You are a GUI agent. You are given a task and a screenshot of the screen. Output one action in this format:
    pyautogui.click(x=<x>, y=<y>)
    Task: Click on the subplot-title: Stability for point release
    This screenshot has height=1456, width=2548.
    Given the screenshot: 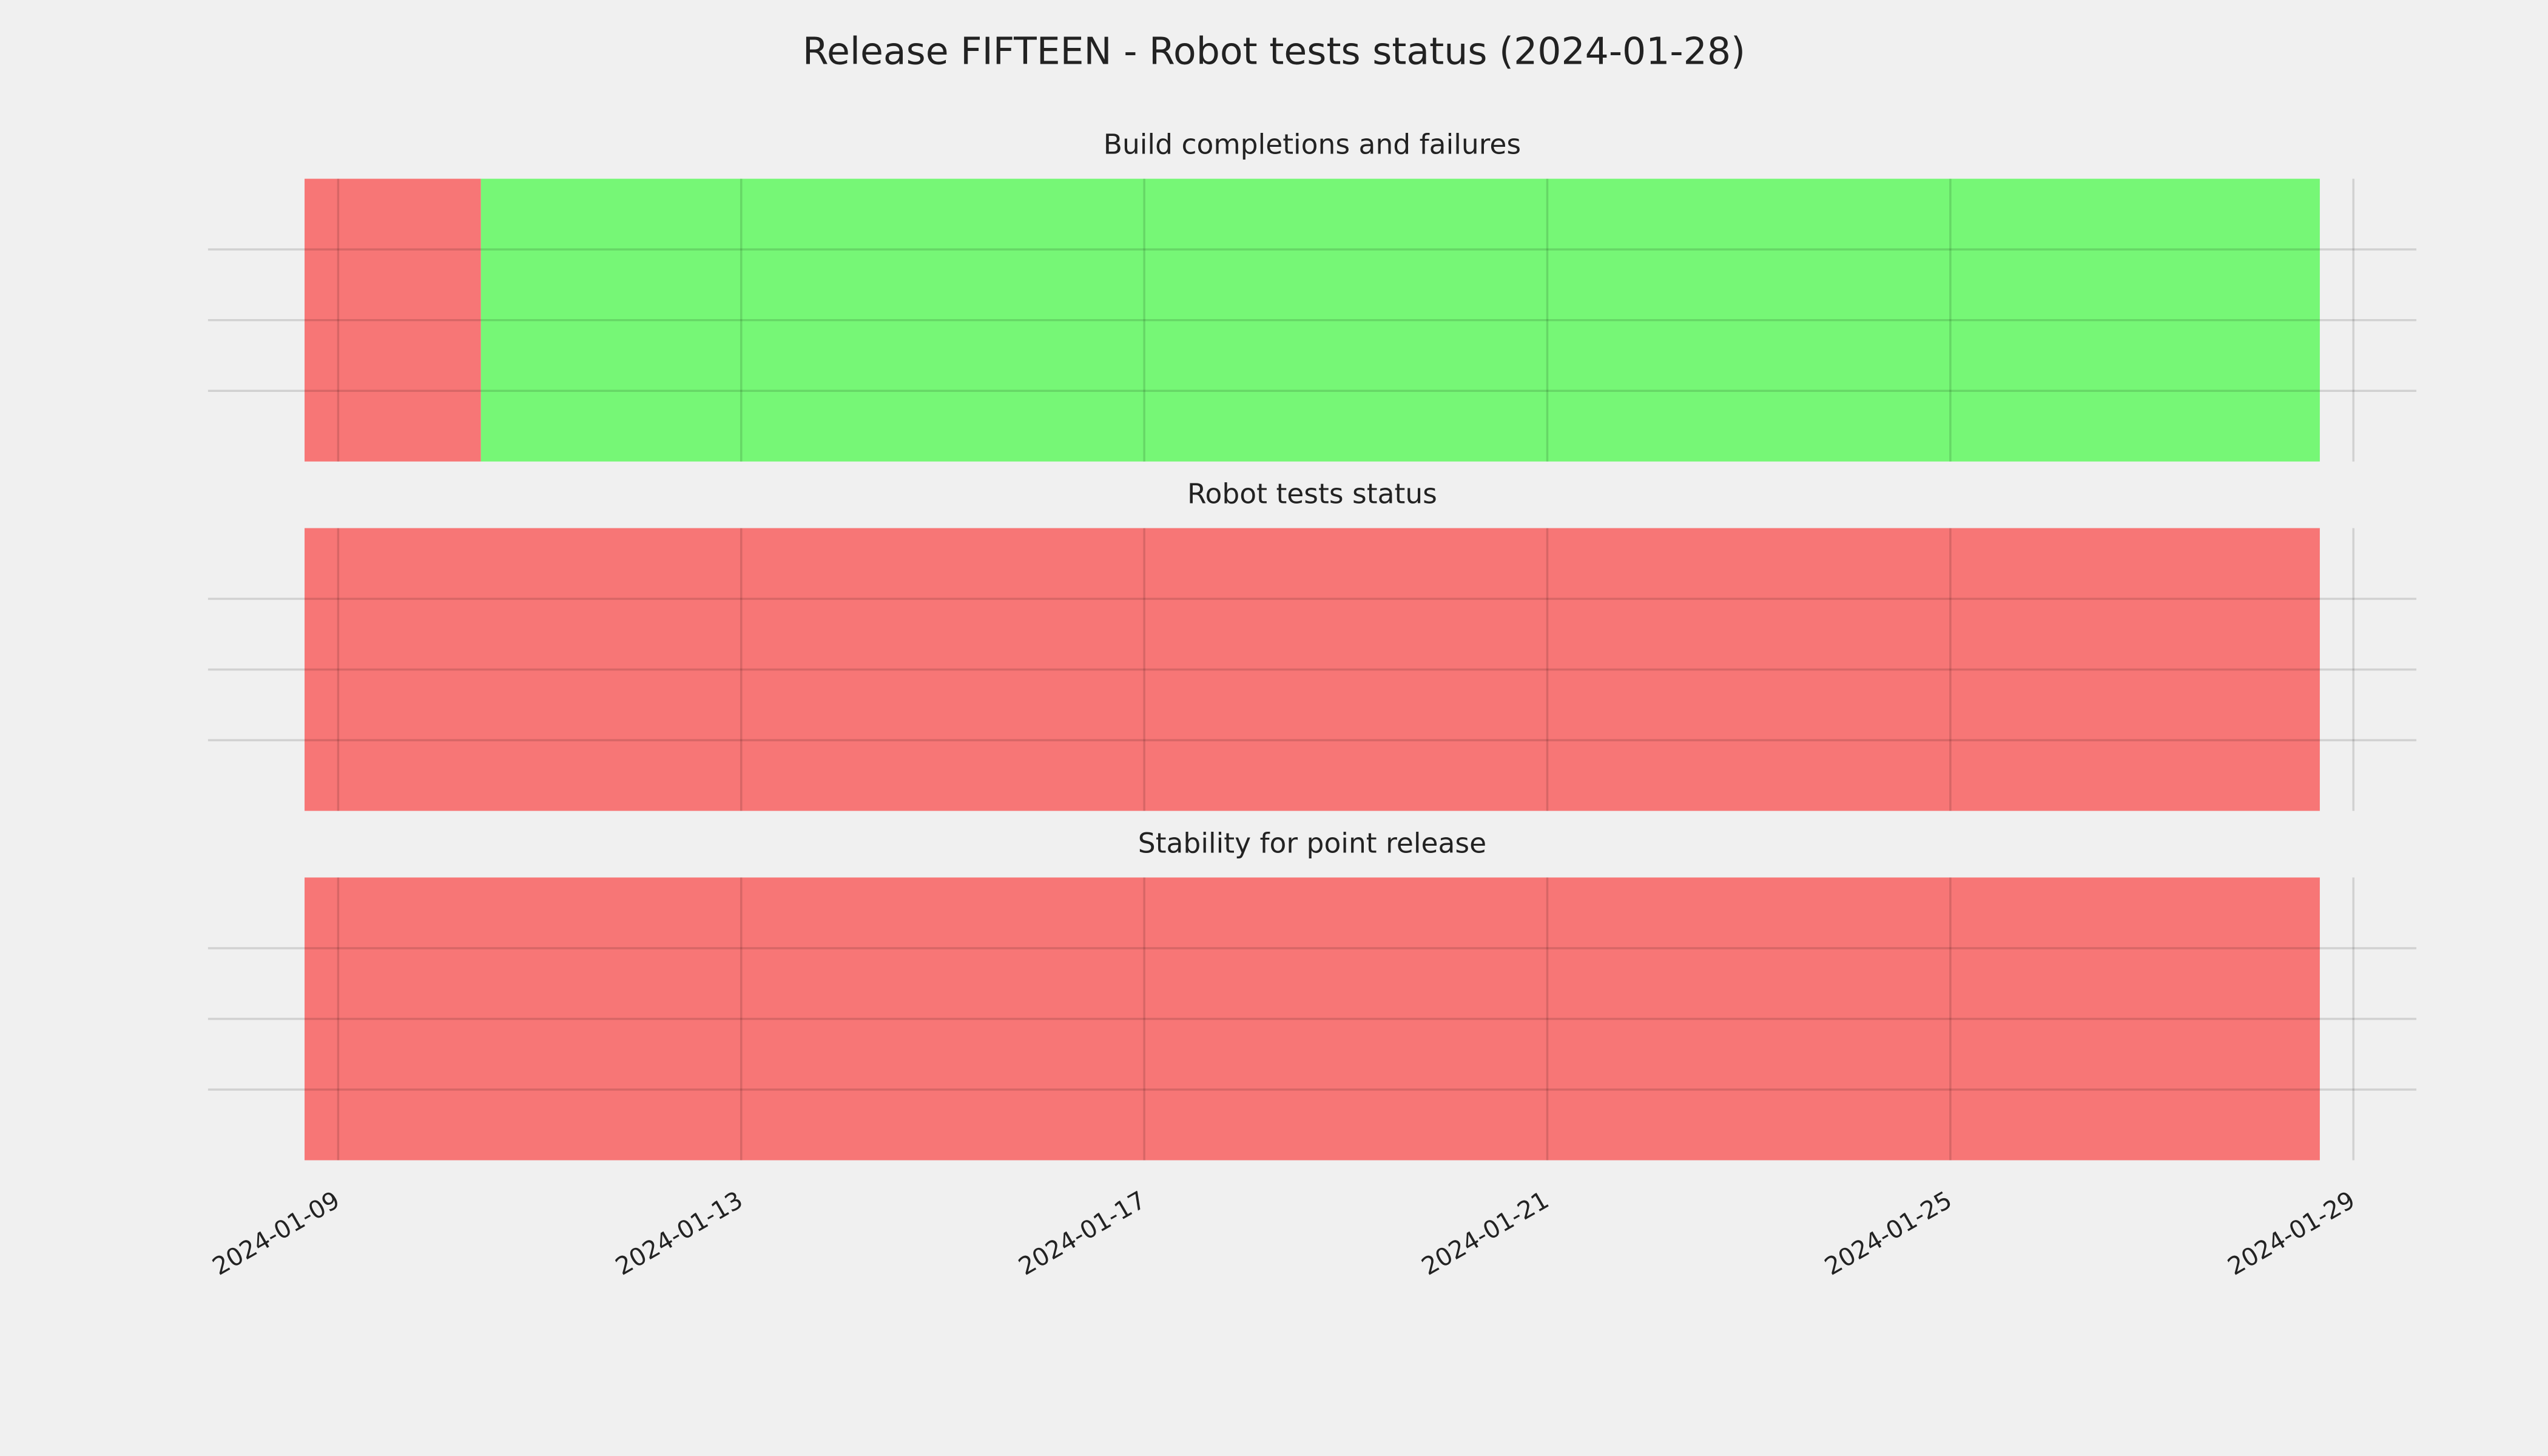 What is the action you would take?
    pyautogui.click(x=1312, y=843)
    